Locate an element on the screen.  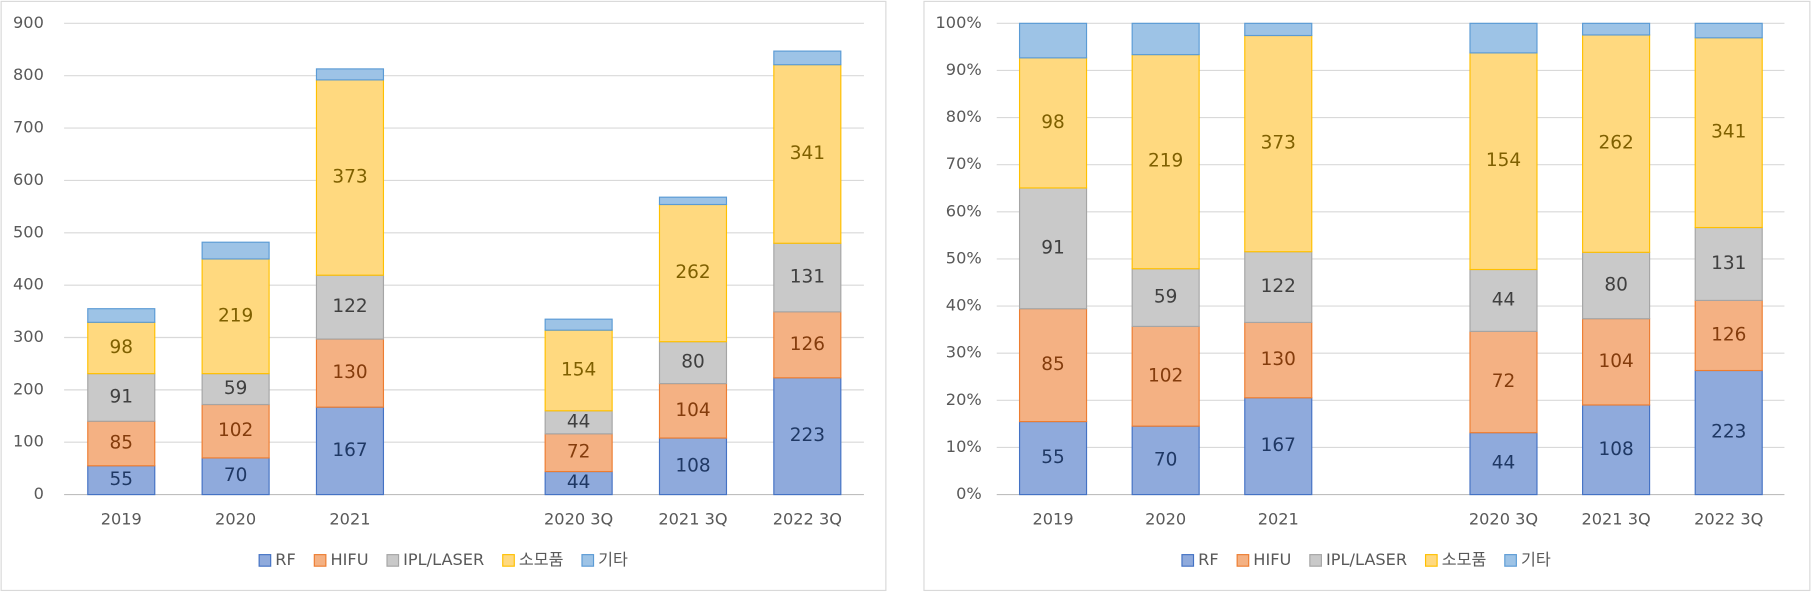
y-tick-label: 0% is located at coordinates (969, 493).